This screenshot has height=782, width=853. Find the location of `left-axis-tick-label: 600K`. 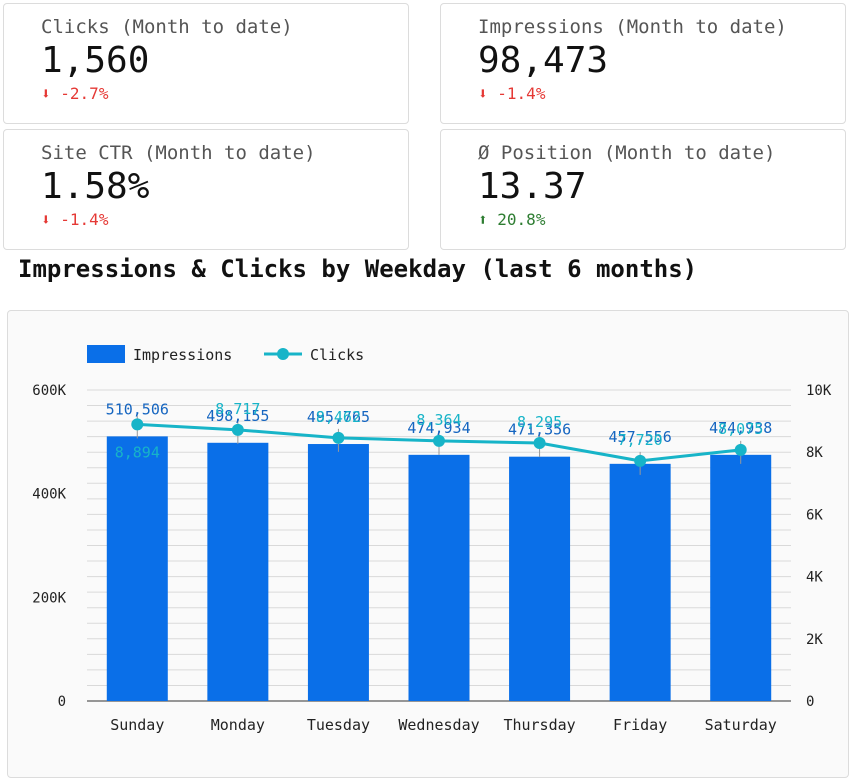

left-axis-tick-label: 600K is located at coordinates (49, 391).